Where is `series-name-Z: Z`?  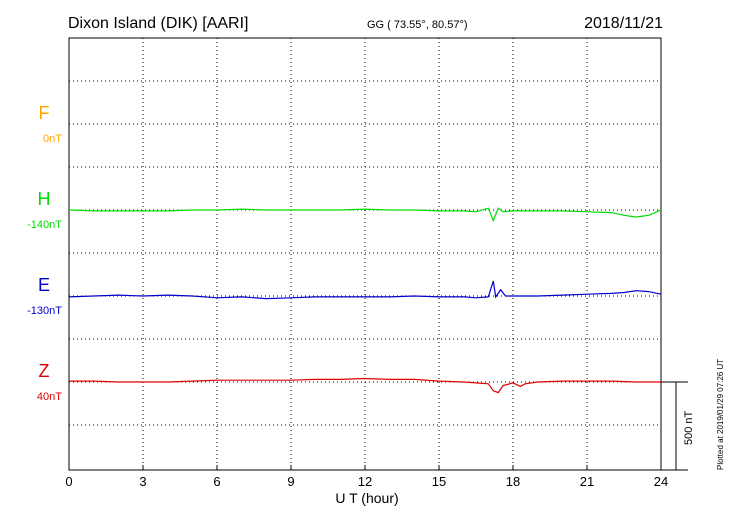
series-name-Z: Z is located at coordinates (44, 371).